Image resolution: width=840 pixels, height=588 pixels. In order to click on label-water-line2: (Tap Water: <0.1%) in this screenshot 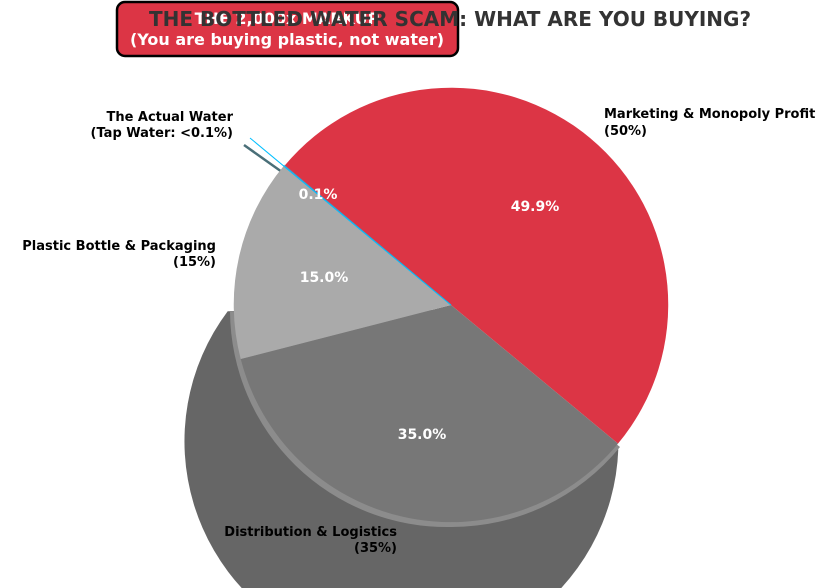, I will do `click(162, 133)`.